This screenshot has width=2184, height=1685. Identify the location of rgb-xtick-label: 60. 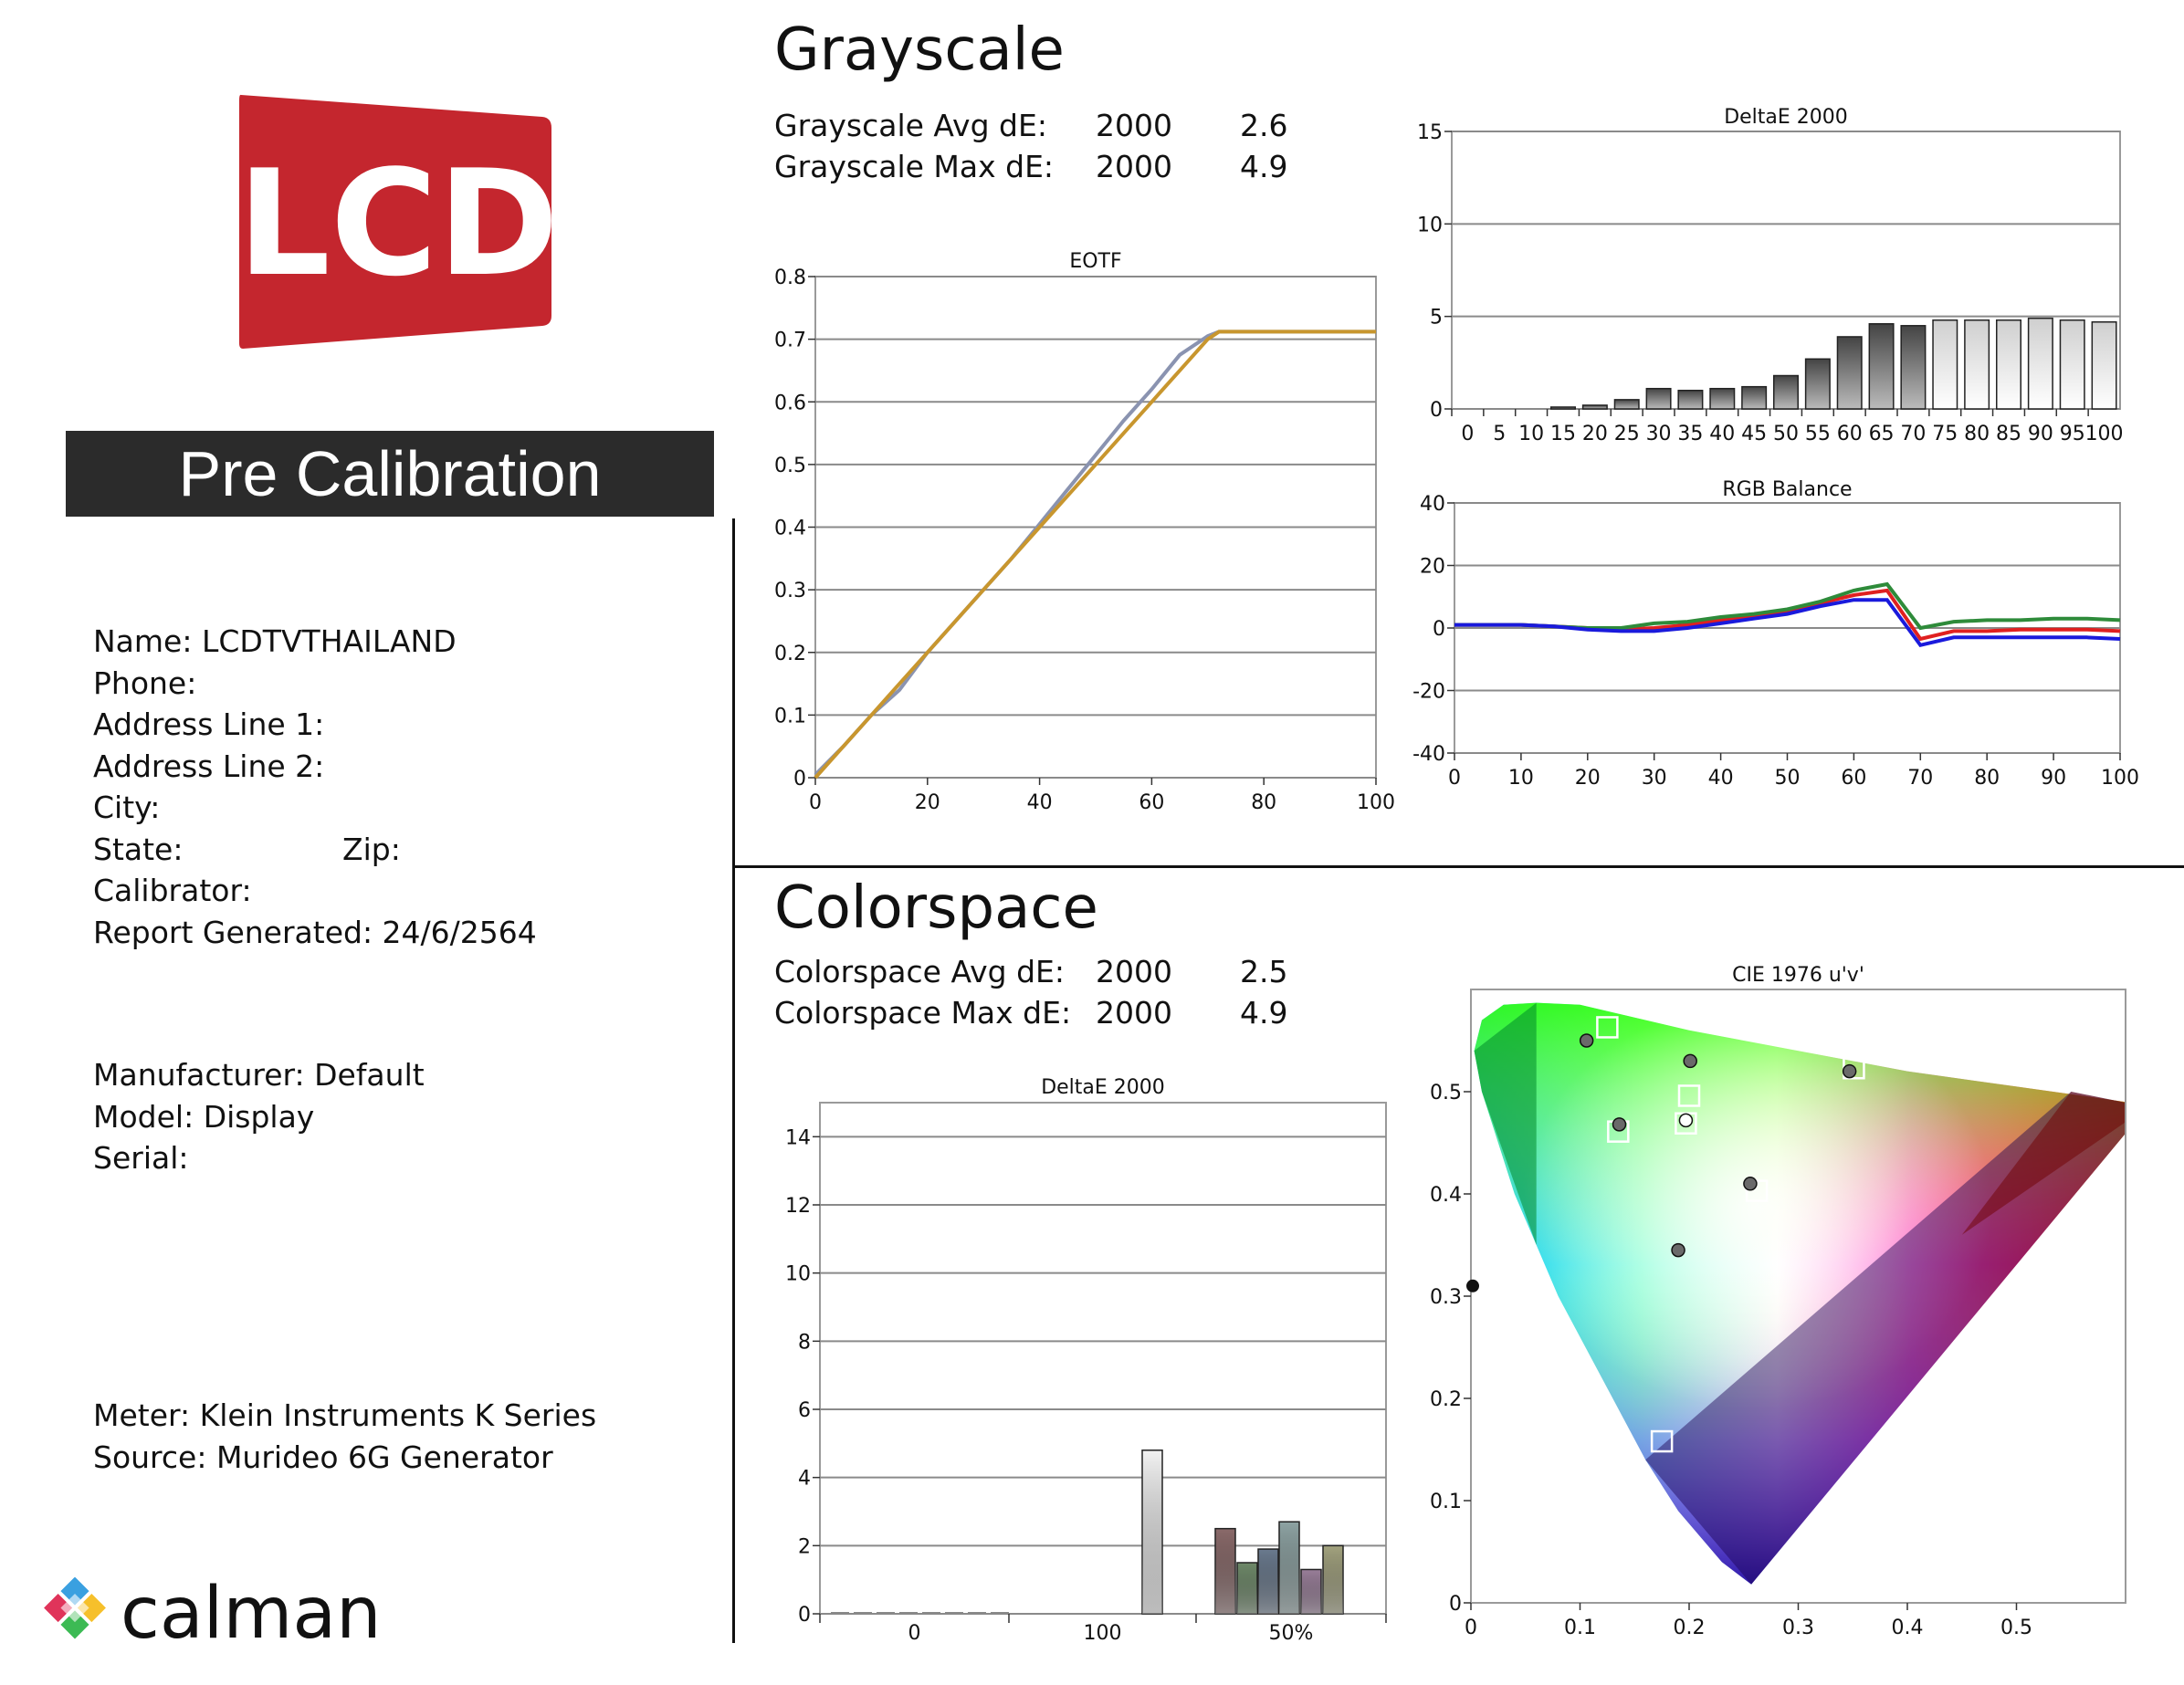
(1853, 778).